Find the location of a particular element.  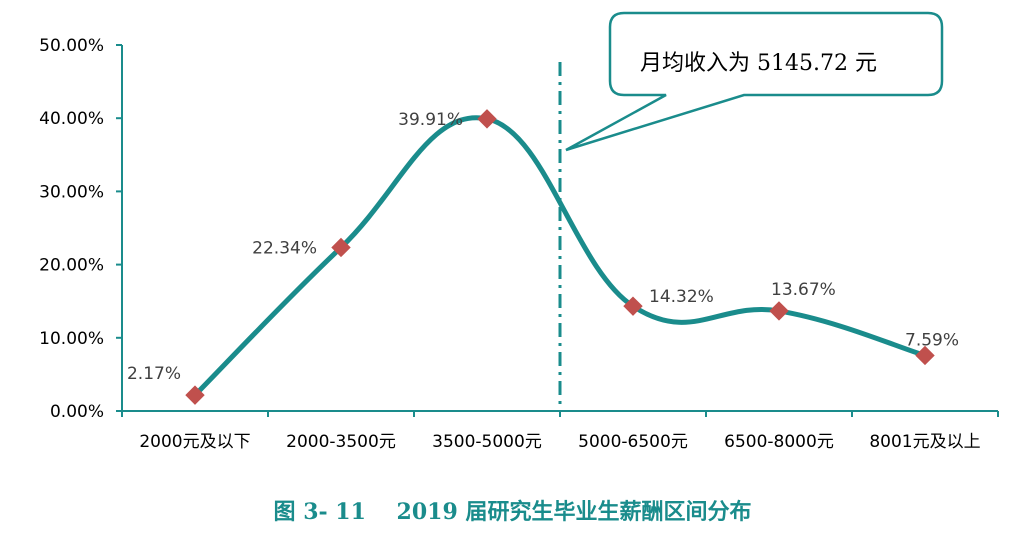

data-label: 13.67% is located at coordinates (803, 290).